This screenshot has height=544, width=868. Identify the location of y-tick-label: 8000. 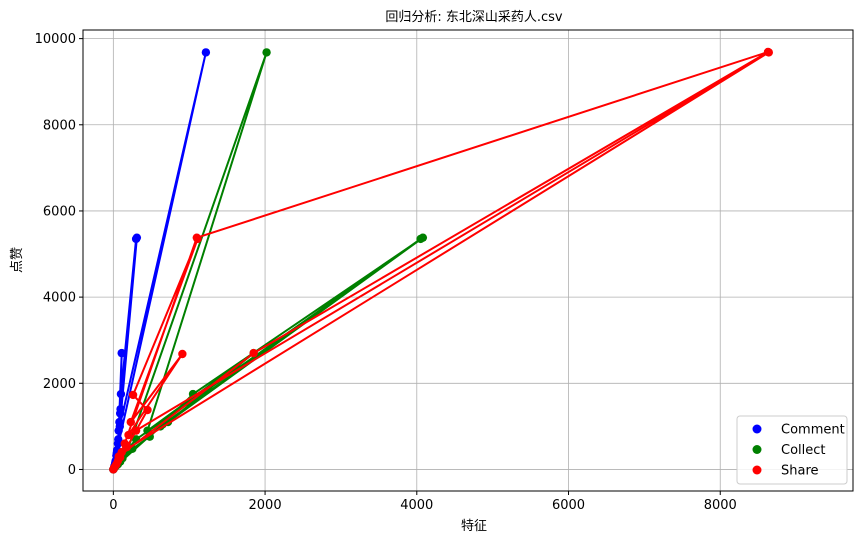
(59, 125).